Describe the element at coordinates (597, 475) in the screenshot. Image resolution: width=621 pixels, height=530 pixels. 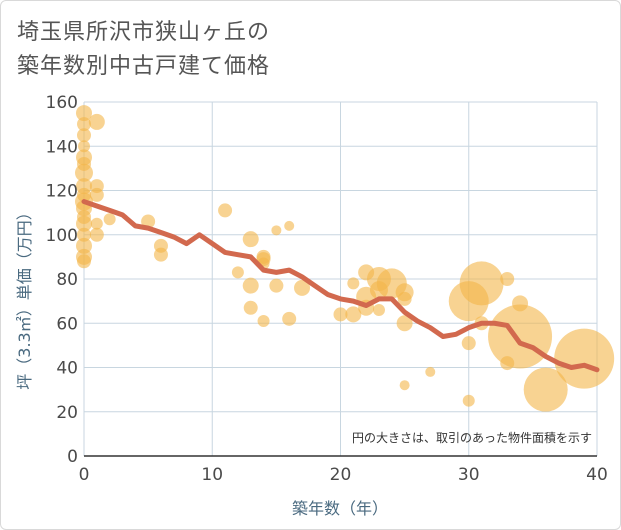
I see `x-tick-label: 40` at that location.